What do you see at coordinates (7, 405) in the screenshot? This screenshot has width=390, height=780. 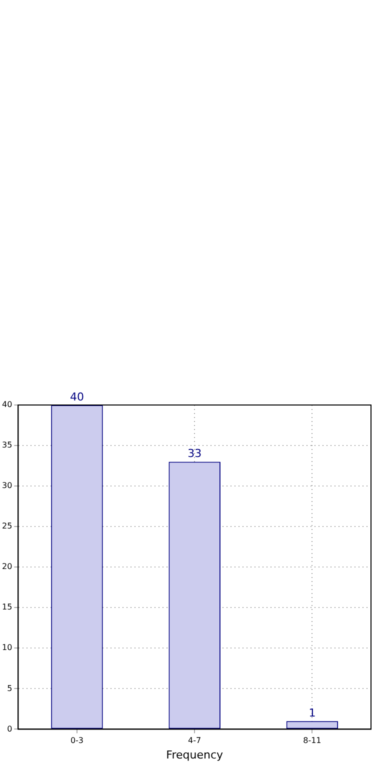 I see `y-tick-label: 40` at bounding box center [7, 405].